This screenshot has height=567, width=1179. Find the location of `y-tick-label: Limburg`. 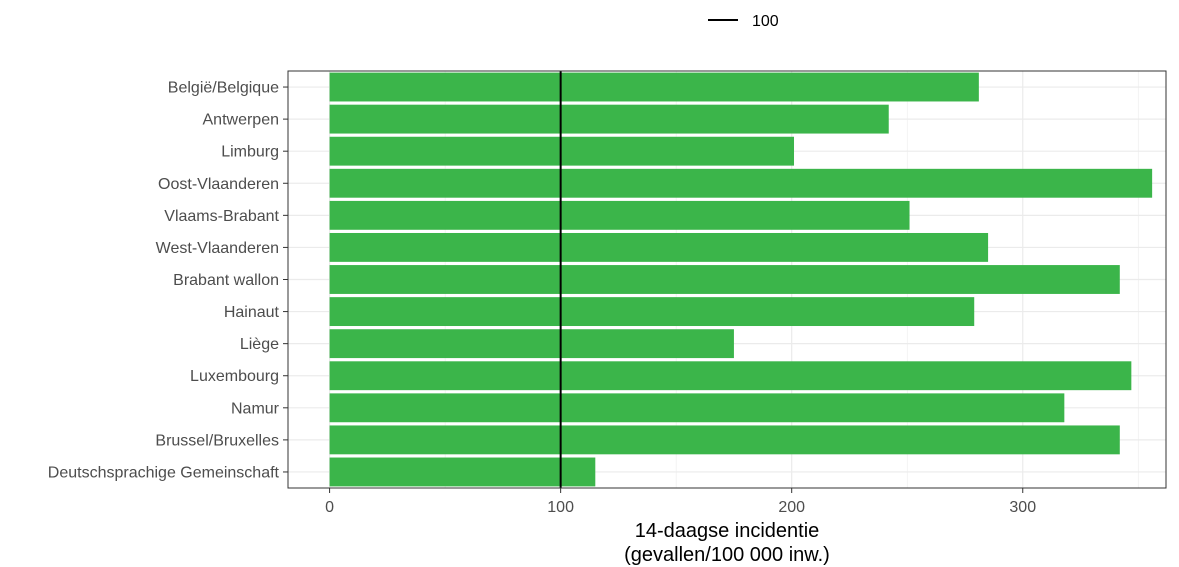

y-tick-label: Limburg is located at coordinates (250, 152).